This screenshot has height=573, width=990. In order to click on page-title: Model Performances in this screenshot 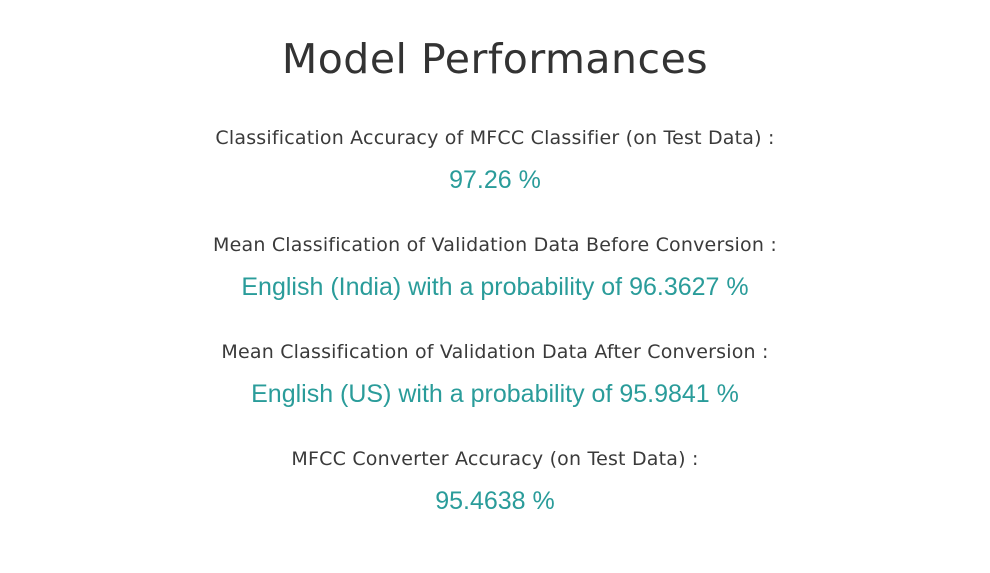, I will do `click(495, 59)`.